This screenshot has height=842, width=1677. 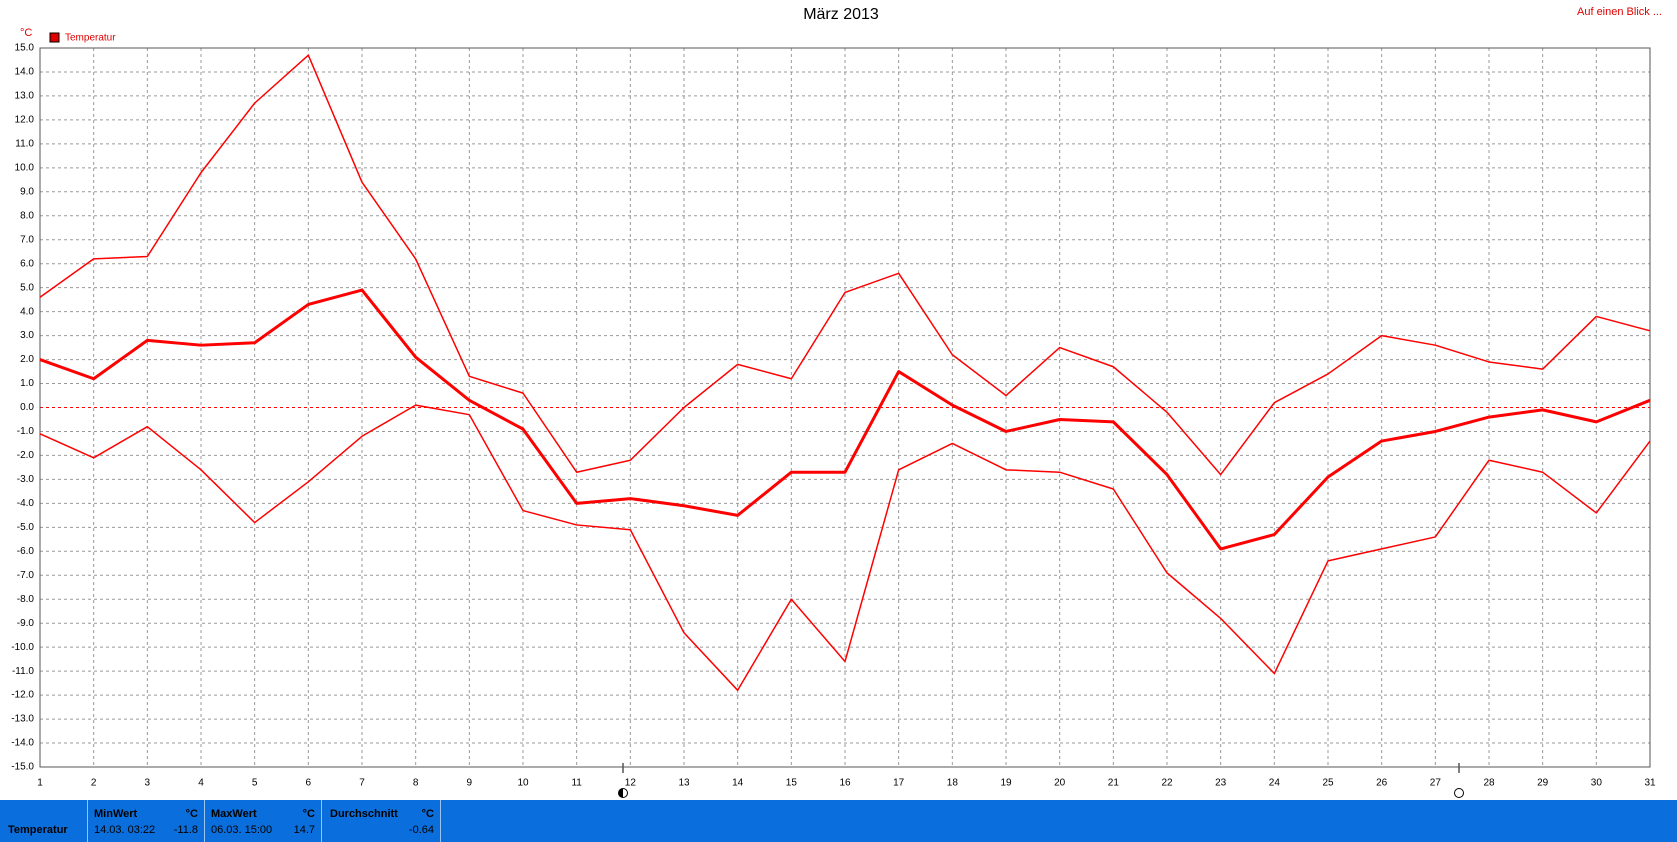 What do you see at coordinates (26, 551) in the screenshot?
I see `y-tick-label: -6.0` at bounding box center [26, 551].